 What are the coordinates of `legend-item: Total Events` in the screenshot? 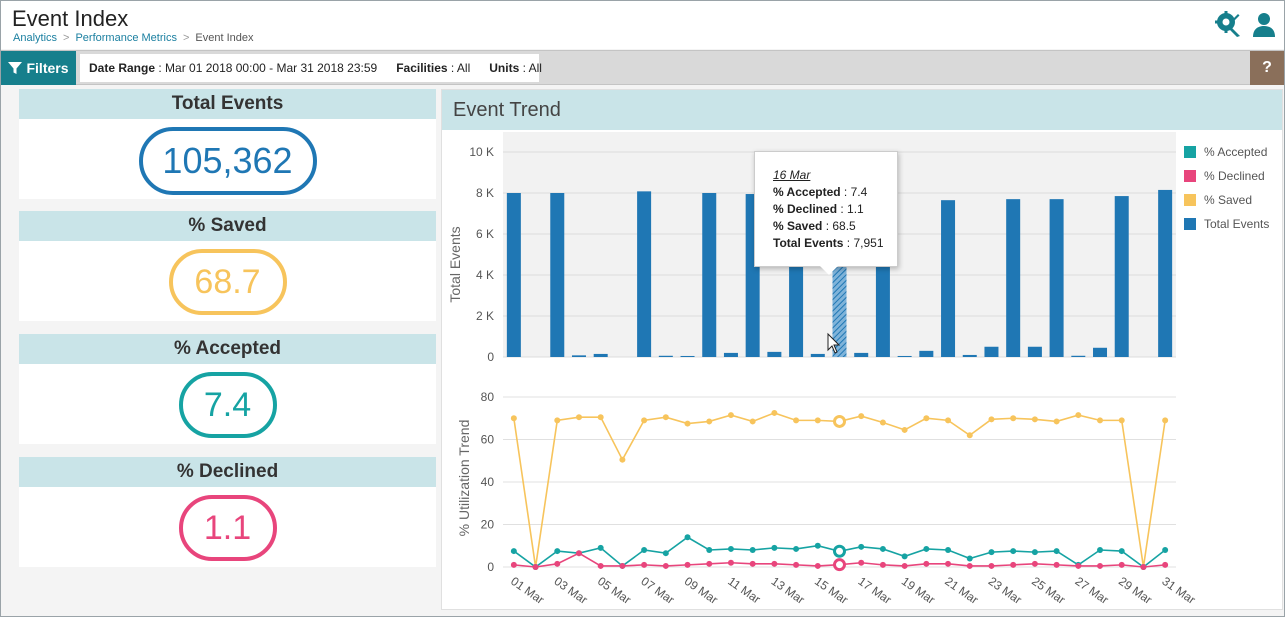 It's located at (1226, 224).